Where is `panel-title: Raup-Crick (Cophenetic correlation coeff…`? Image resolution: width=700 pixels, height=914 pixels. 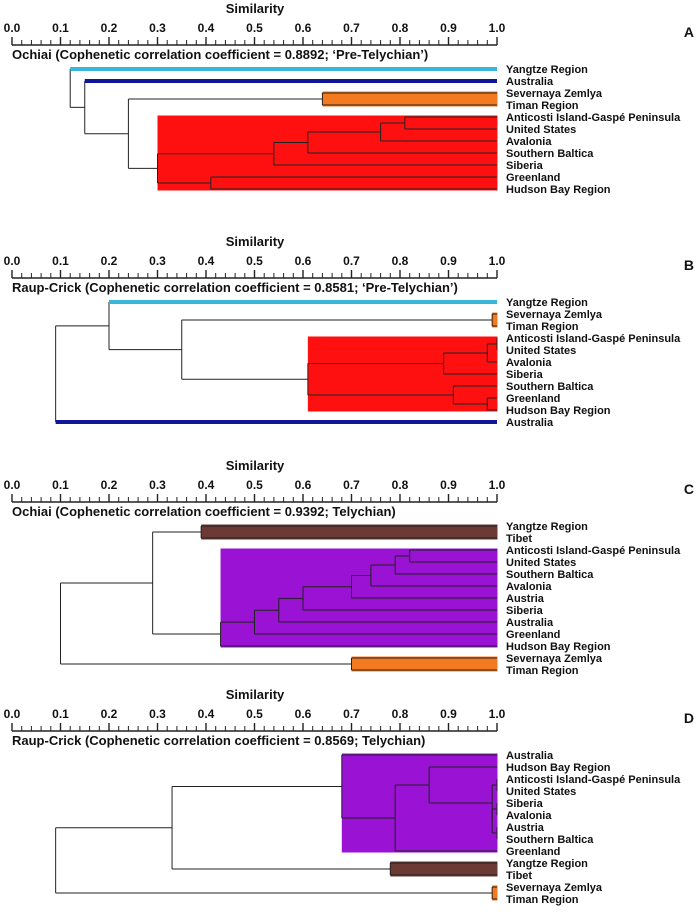
panel-title: Raup-Crick (Cophenetic correlation coeff… is located at coordinates (235, 287).